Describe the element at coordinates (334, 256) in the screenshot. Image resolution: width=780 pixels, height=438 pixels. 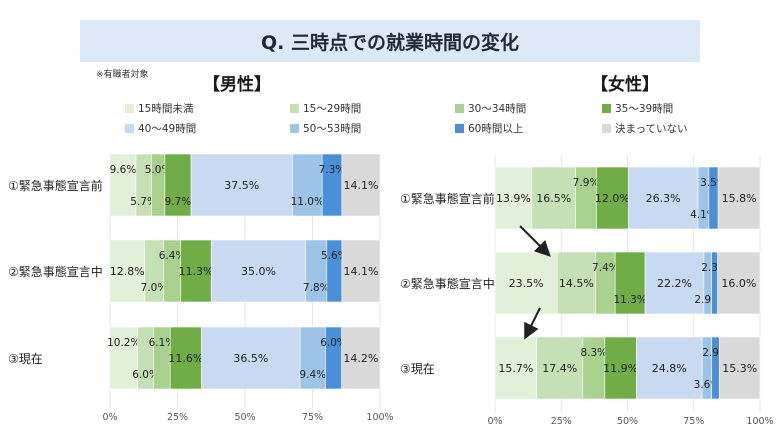
I see `data-label: 5.6%` at that location.